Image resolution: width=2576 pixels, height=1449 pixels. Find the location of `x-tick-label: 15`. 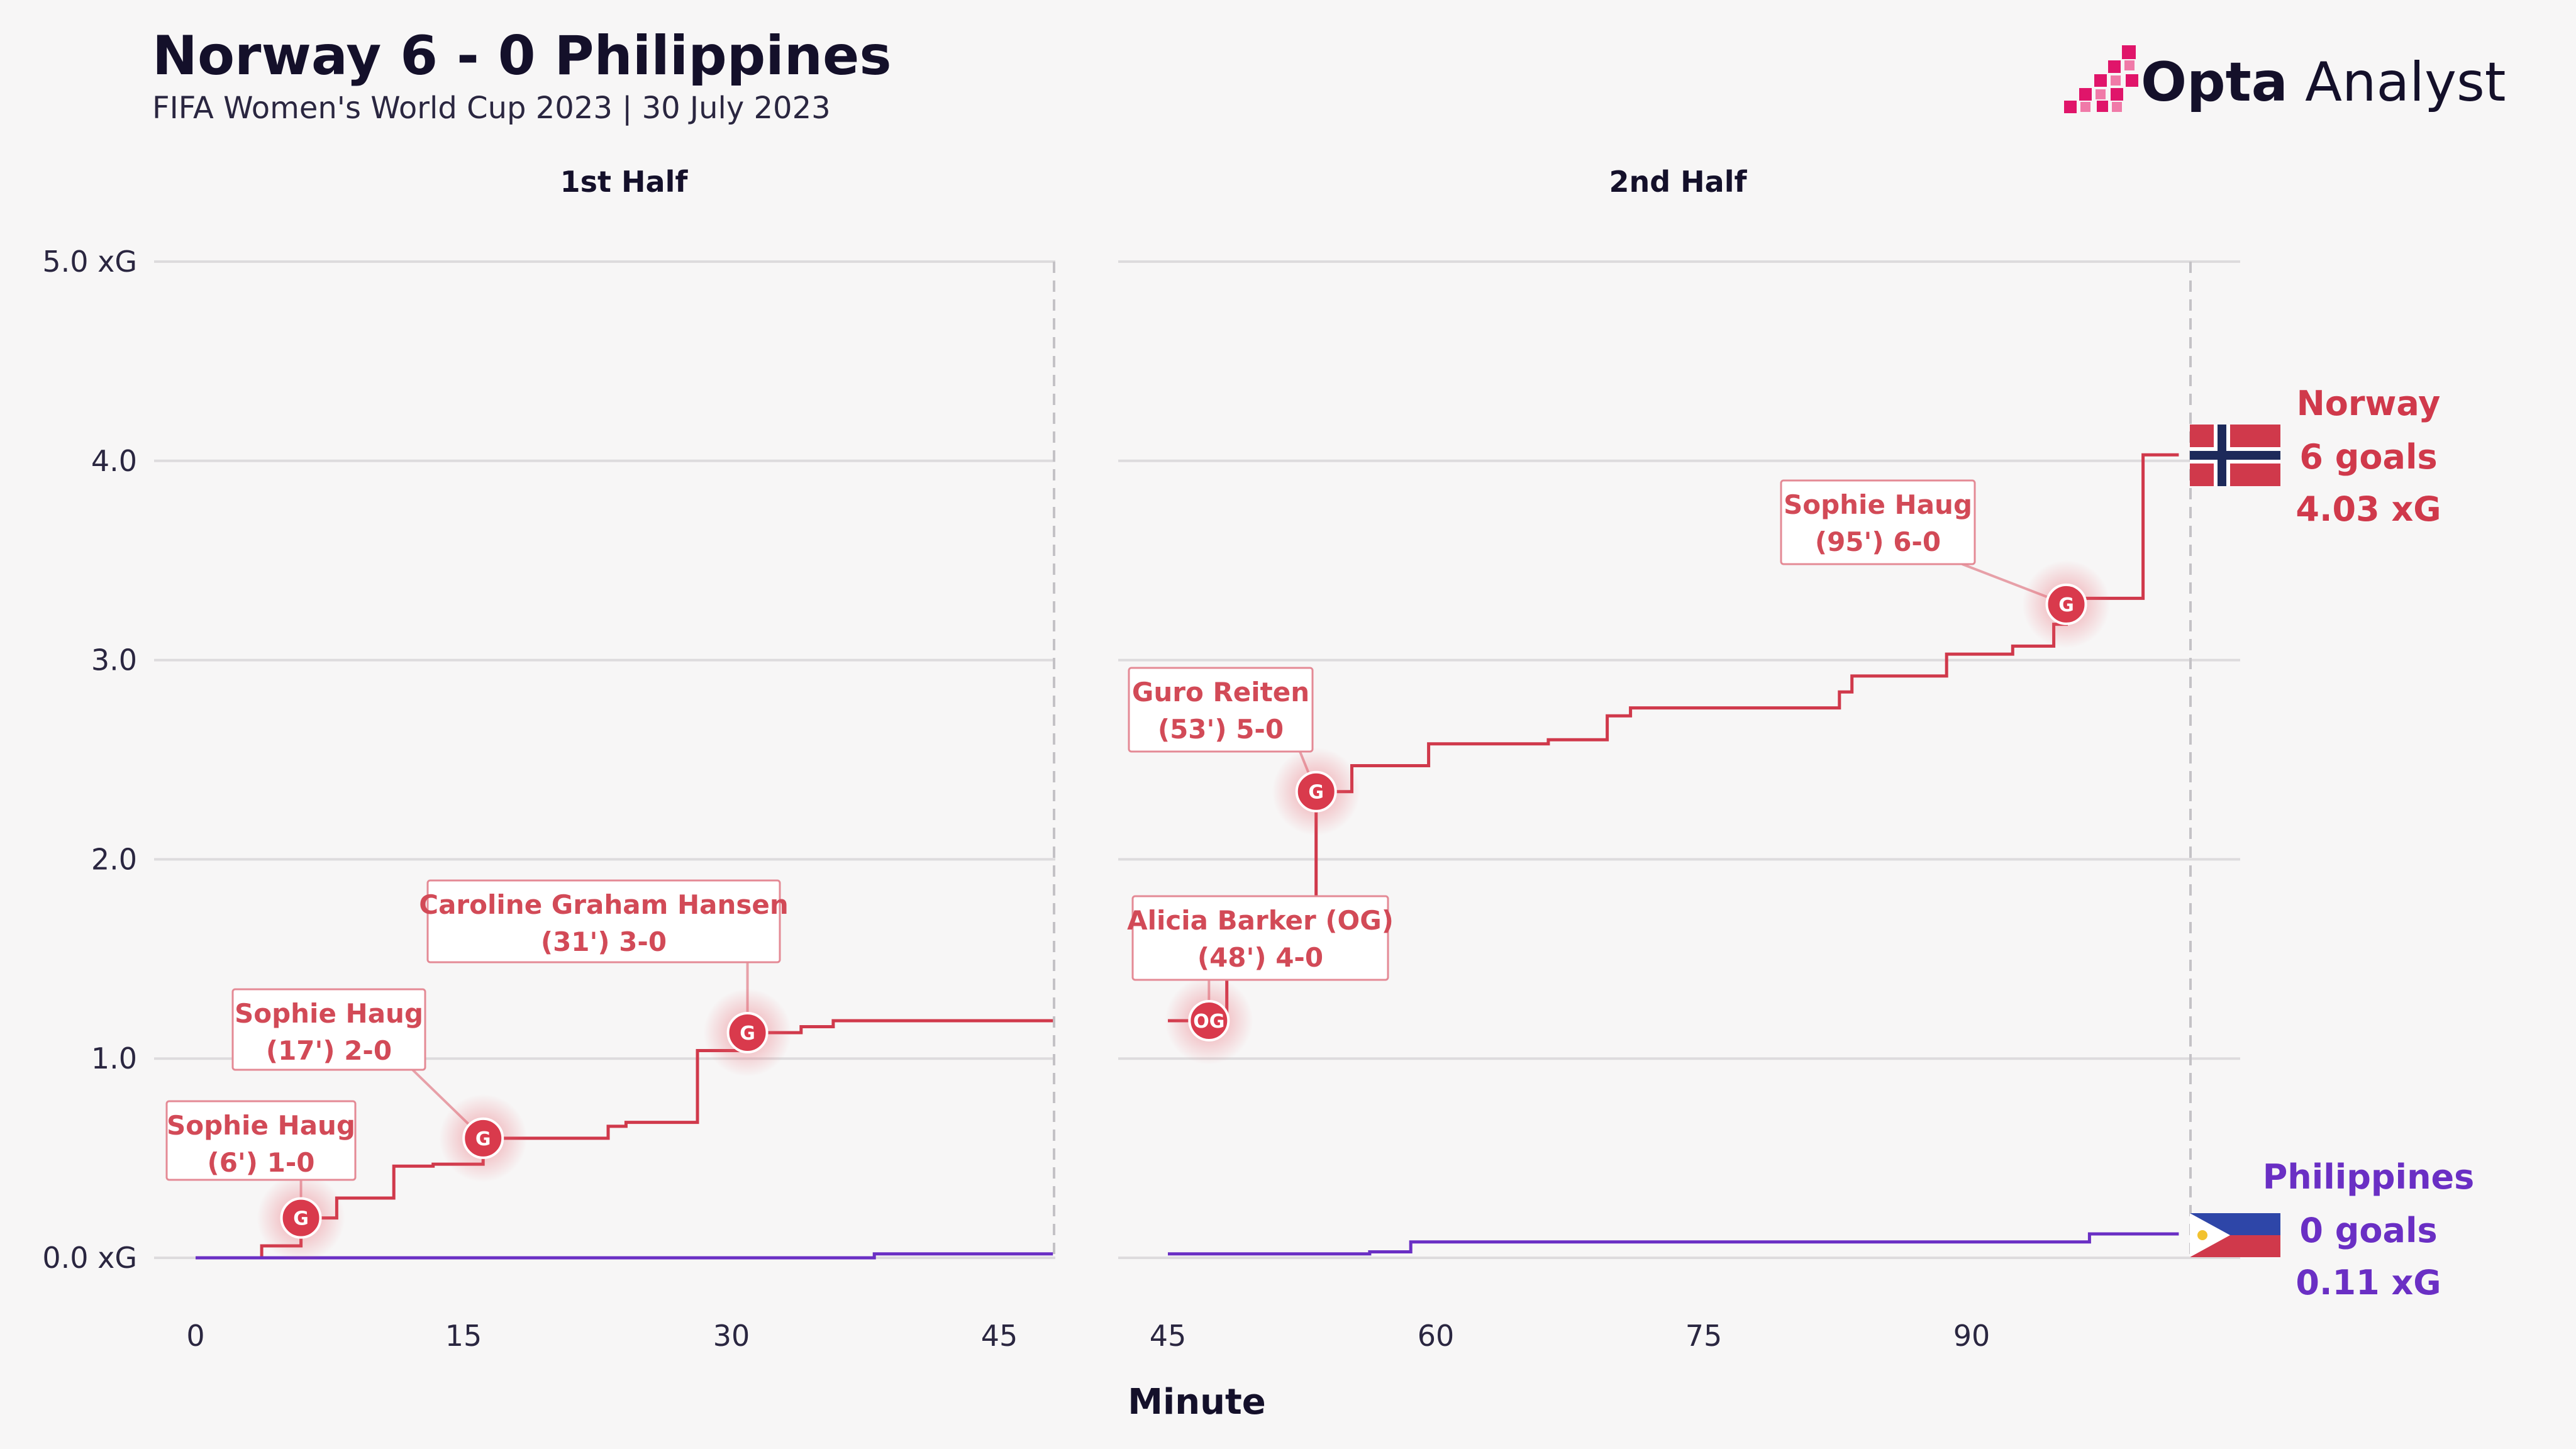

x-tick-label: 15 is located at coordinates (463, 1336).